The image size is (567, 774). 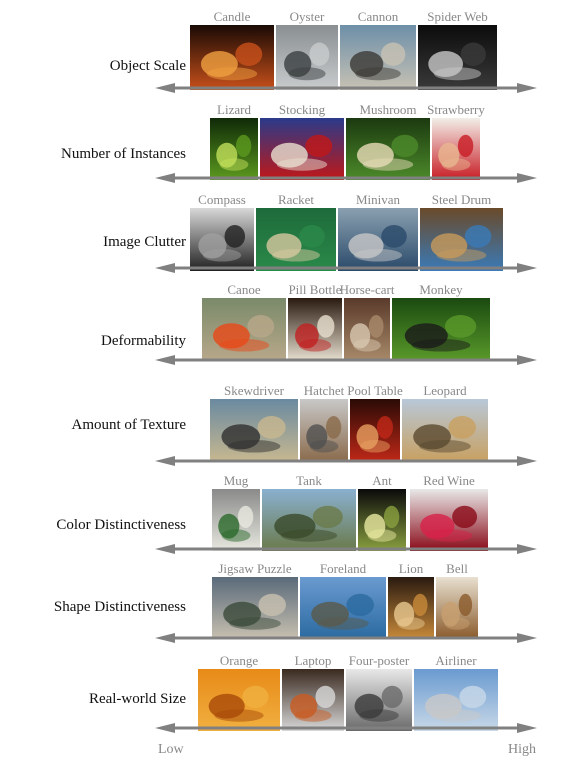 What do you see at coordinates (456, 109) in the screenshot?
I see `example-caption: Strawberry` at bounding box center [456, 109].